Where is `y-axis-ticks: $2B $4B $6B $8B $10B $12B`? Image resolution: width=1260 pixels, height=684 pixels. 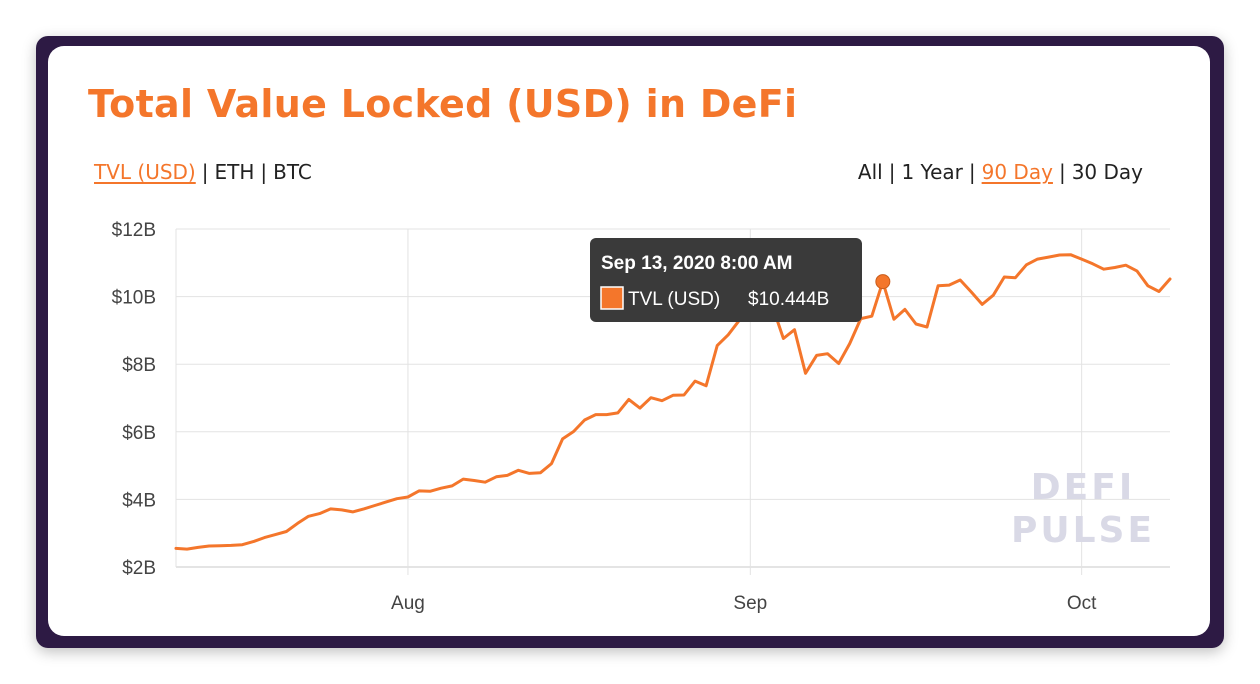 y-axis-ticks: $2B $4B $6B $8B $10B $12B is located at coordinates (134, 399).